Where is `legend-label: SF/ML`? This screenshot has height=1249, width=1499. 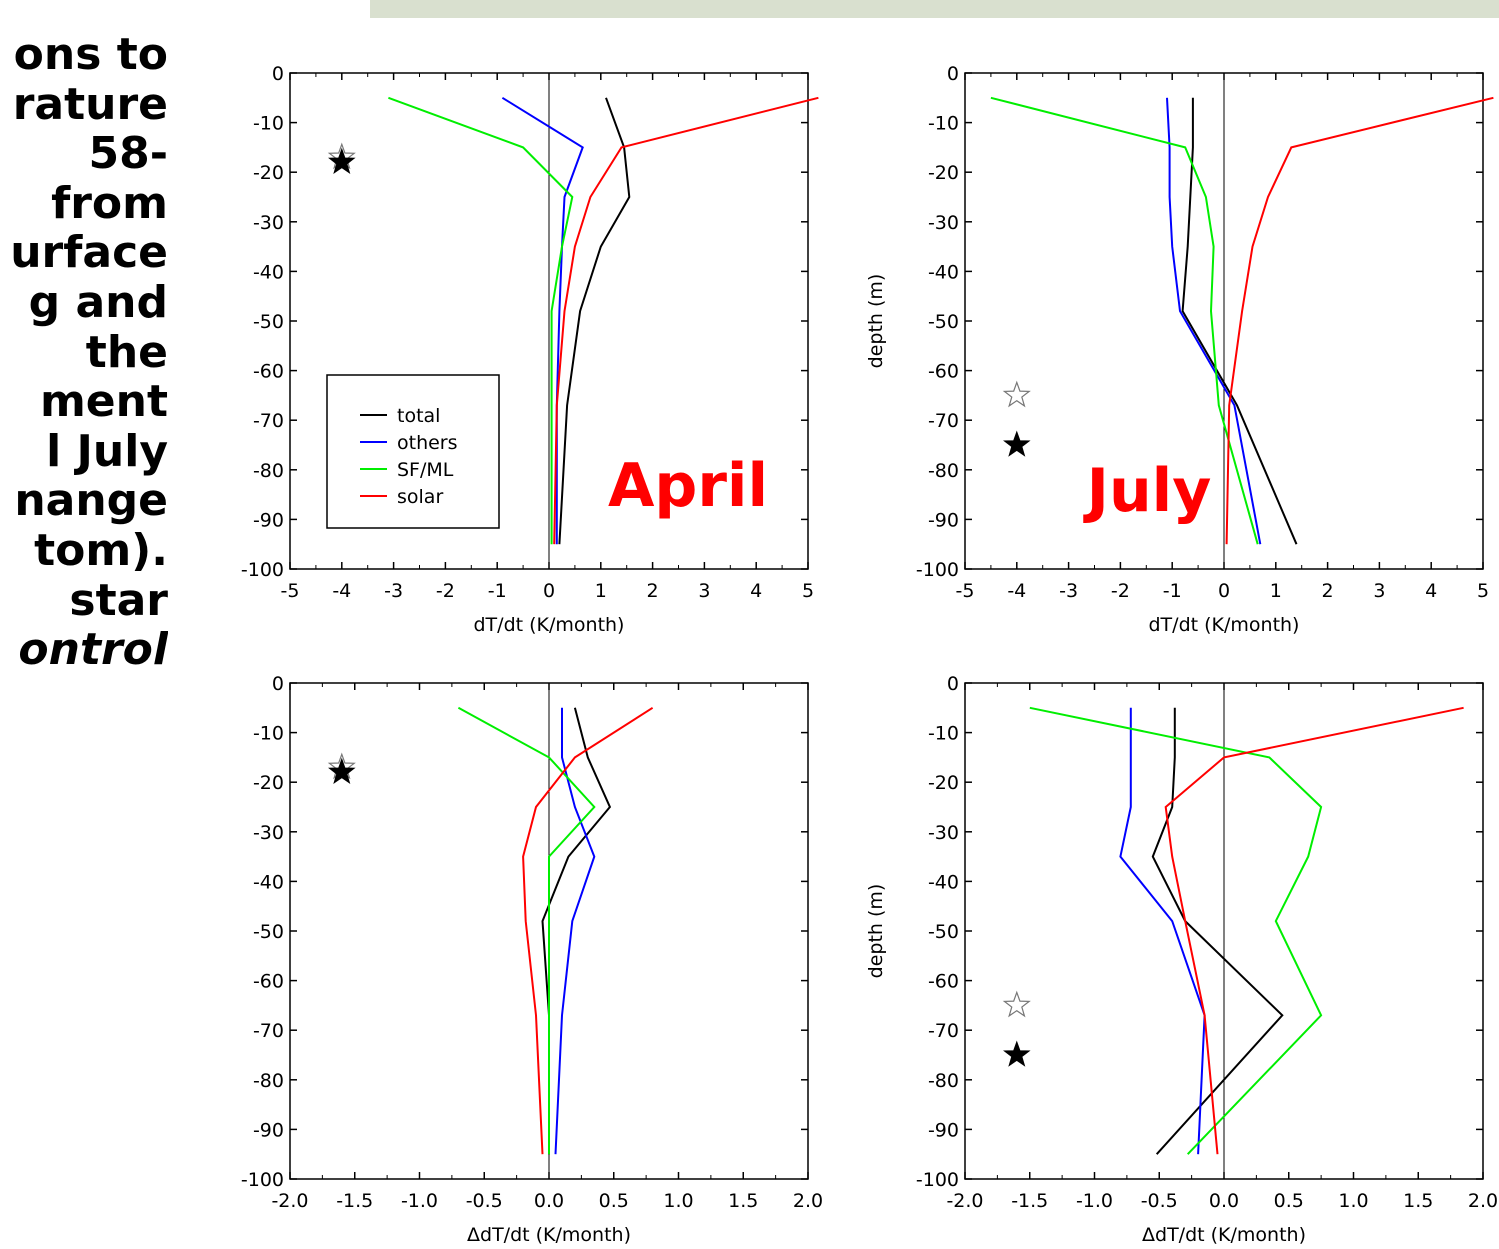 legend-label: SF/ML is located at coordinates (425, 470).